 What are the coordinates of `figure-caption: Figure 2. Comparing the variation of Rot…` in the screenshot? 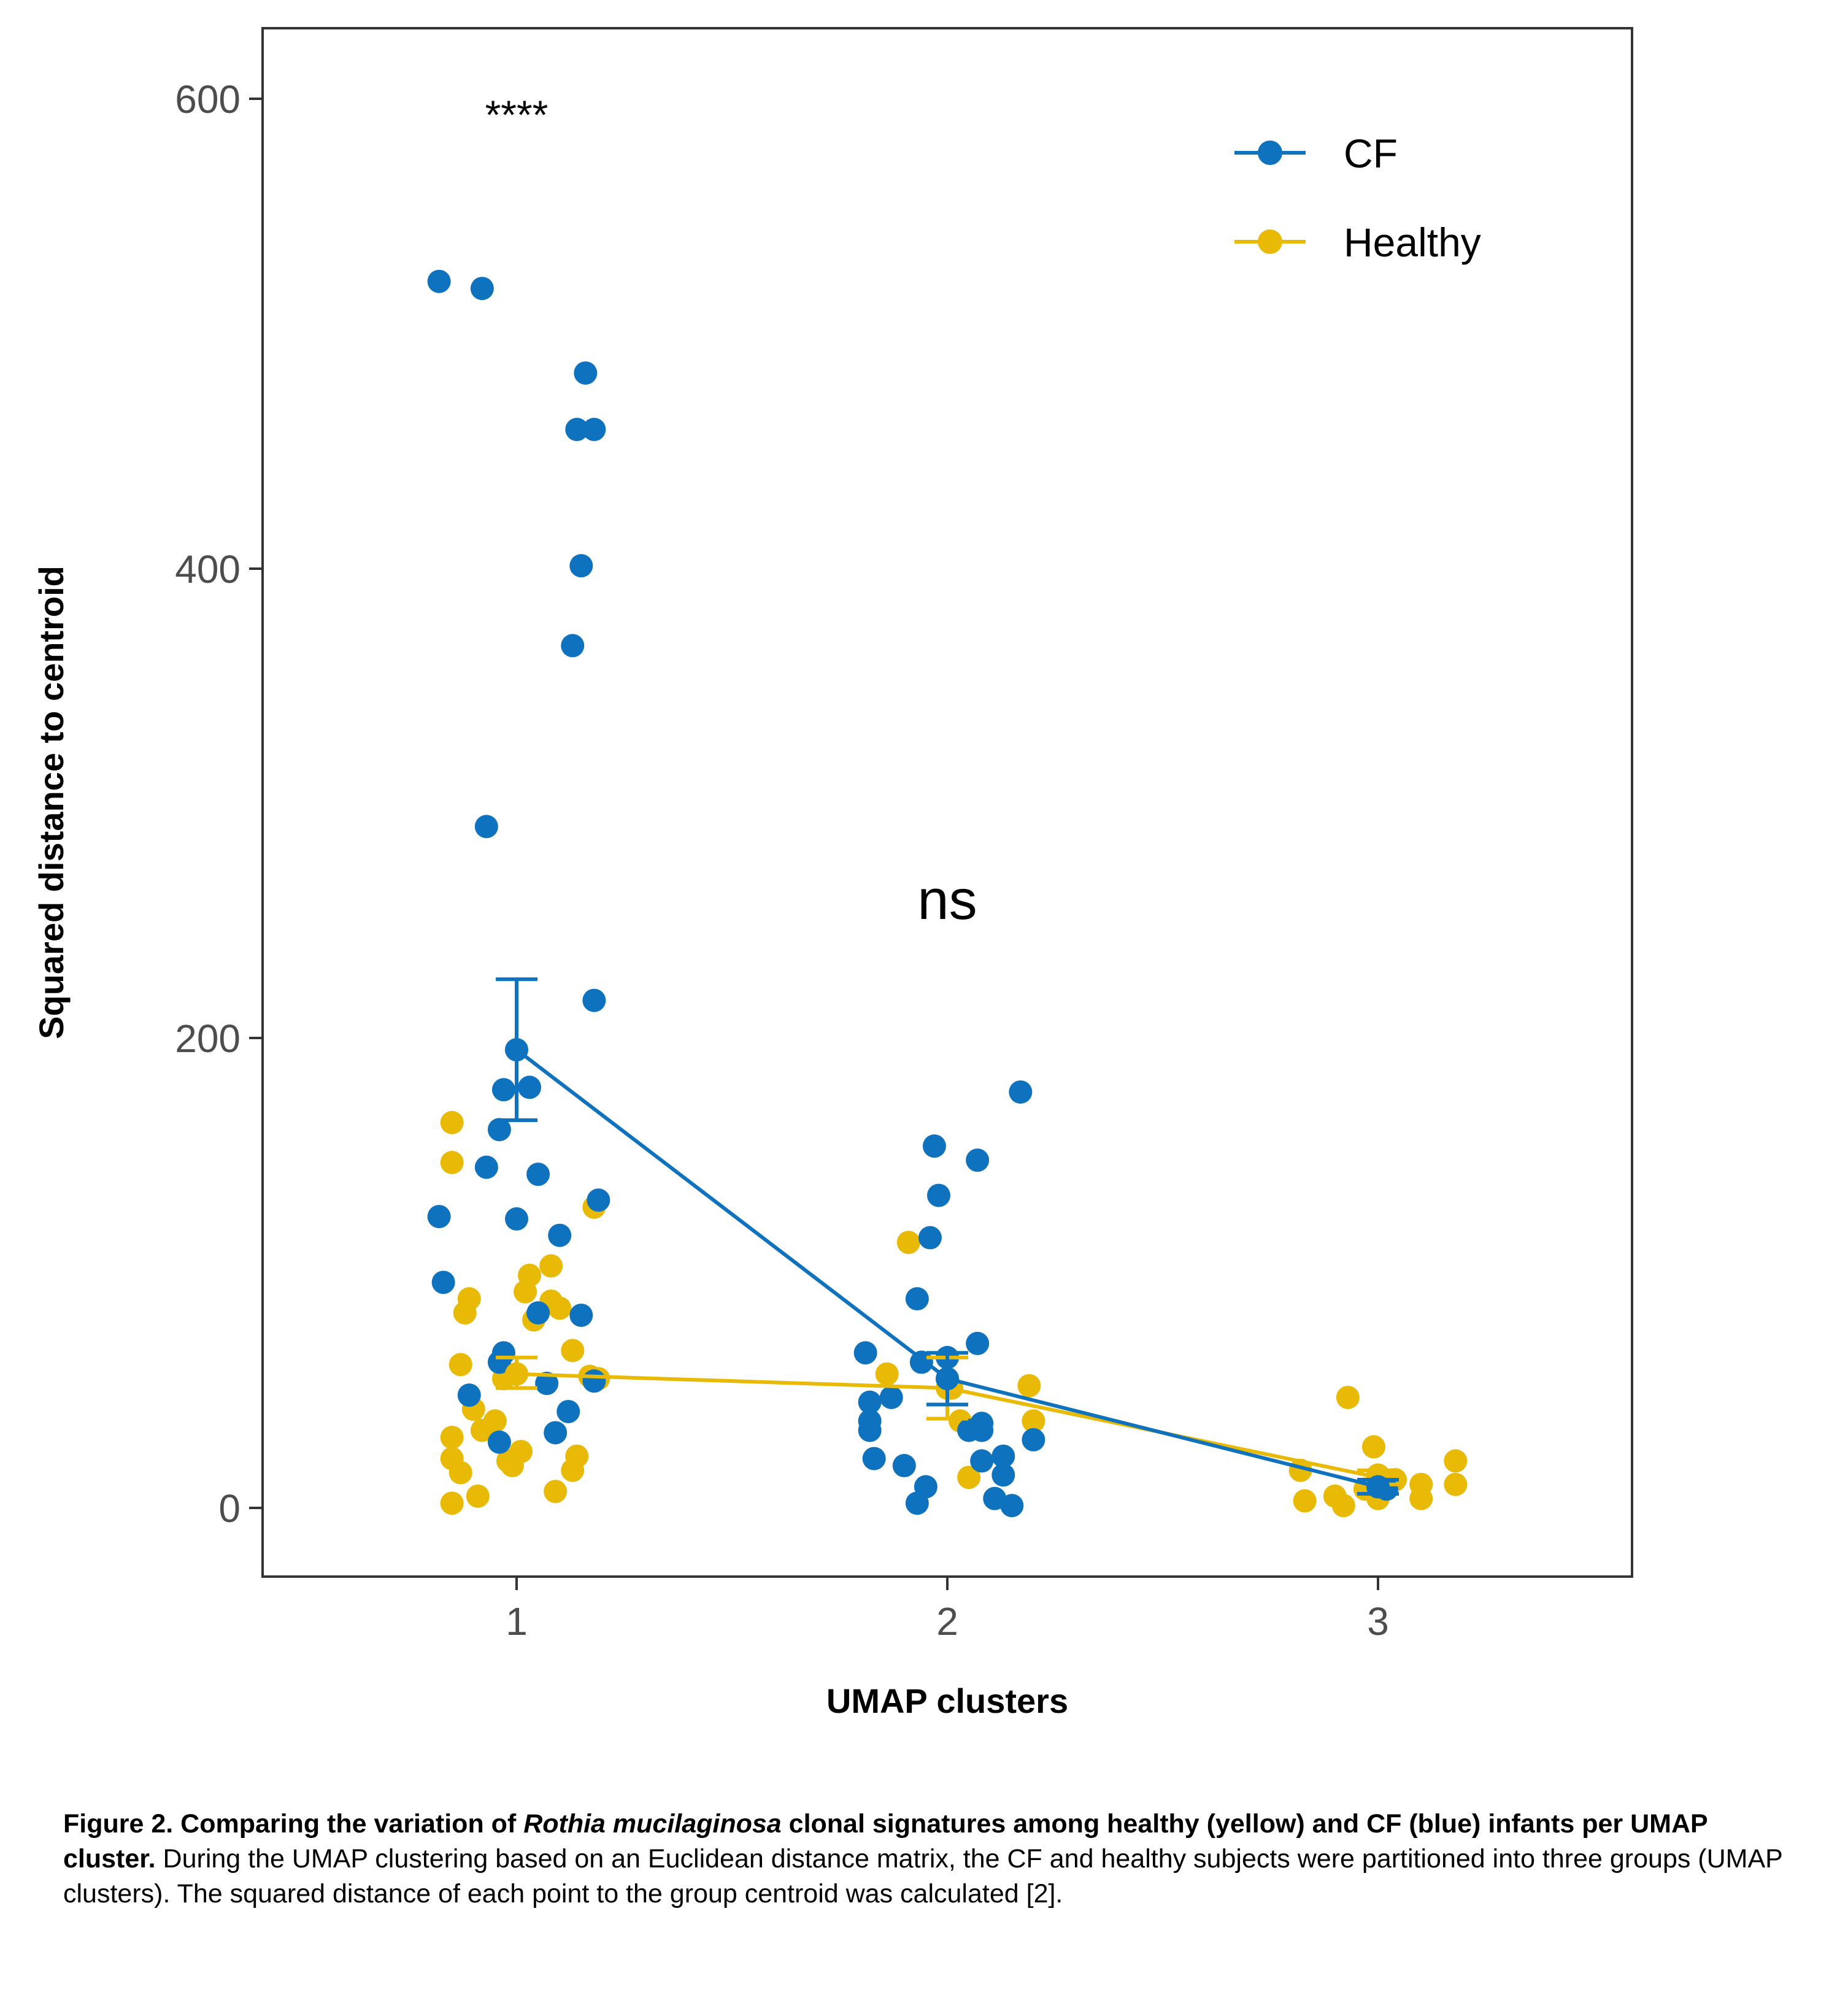 It's located at (928, 1859).